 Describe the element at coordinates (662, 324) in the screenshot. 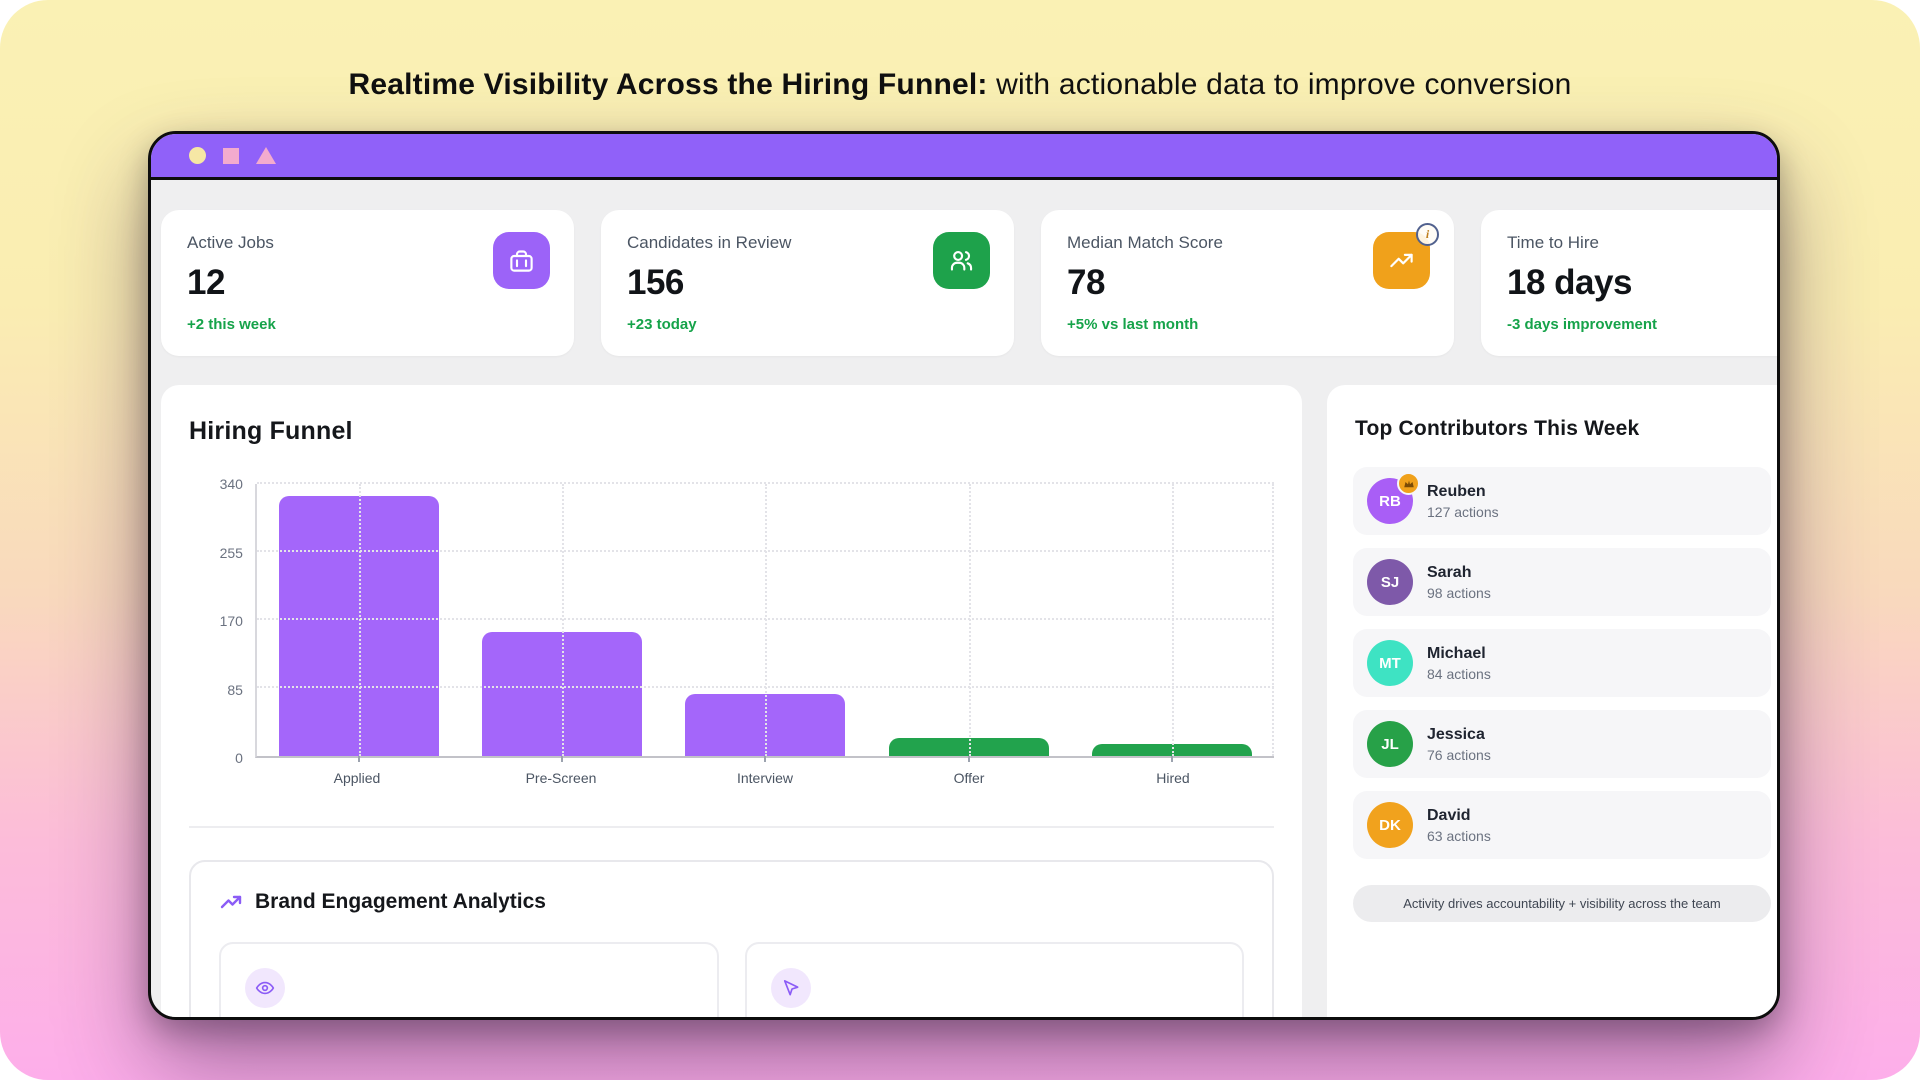

I see `stat-delta: +23 today` at that location.